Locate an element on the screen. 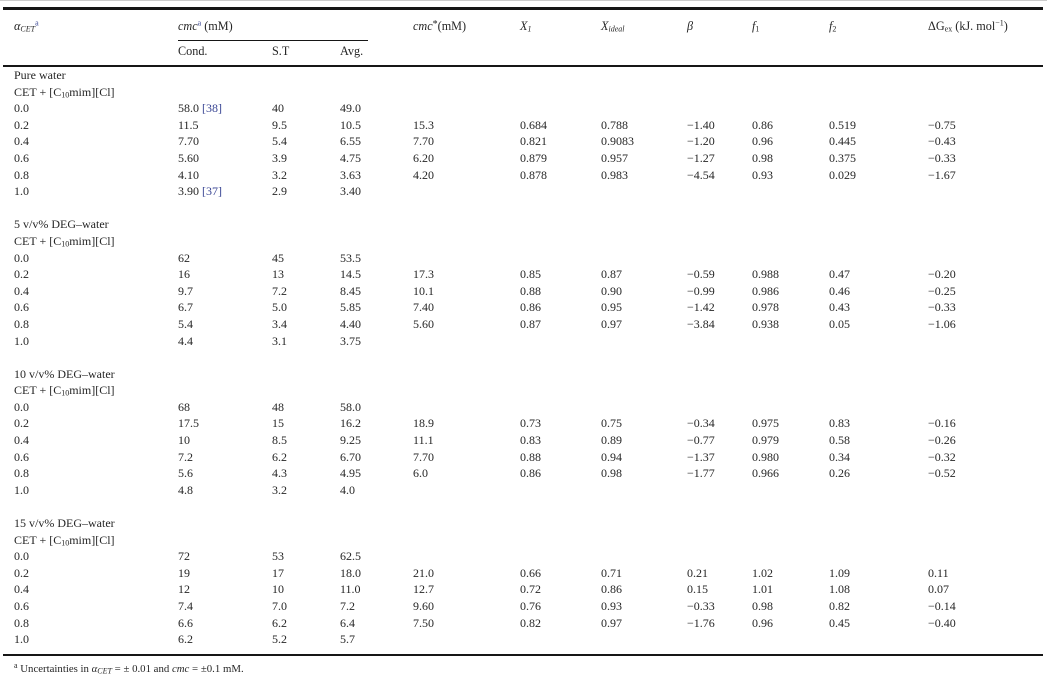 The image size is (1047, 680). cell-dg-ex: −0.25 is located at coordinates (942, 290).